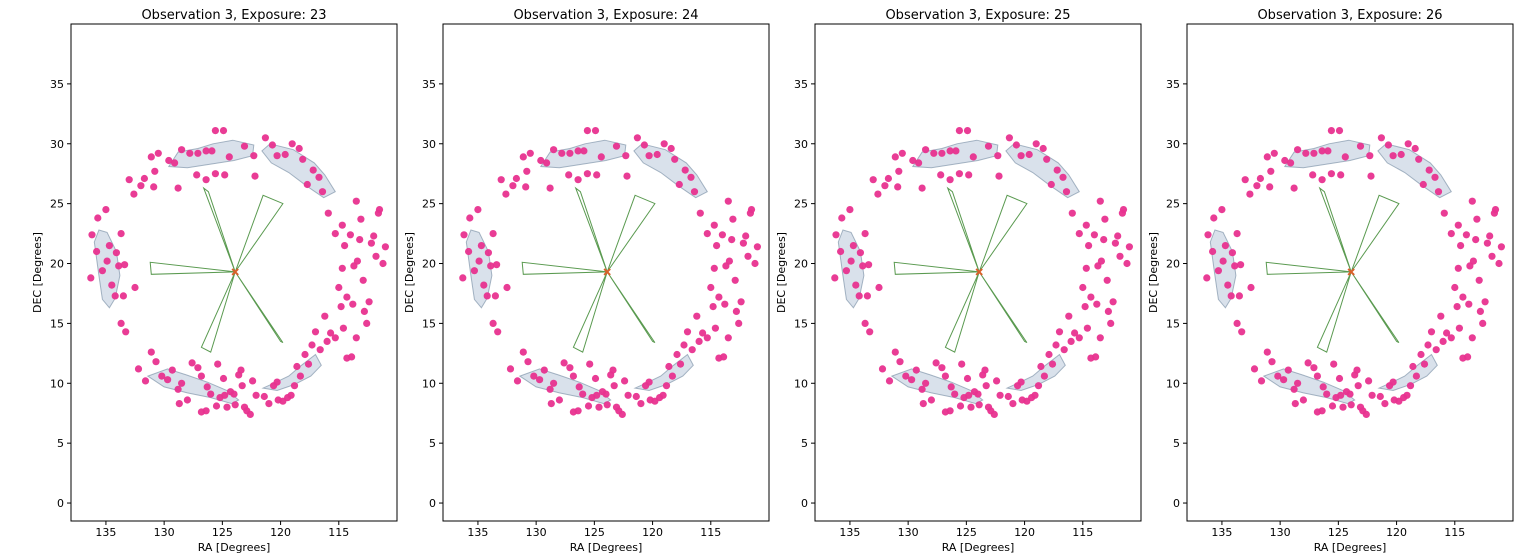  I want to click on y-tick-label: 25, so click(801, 204).